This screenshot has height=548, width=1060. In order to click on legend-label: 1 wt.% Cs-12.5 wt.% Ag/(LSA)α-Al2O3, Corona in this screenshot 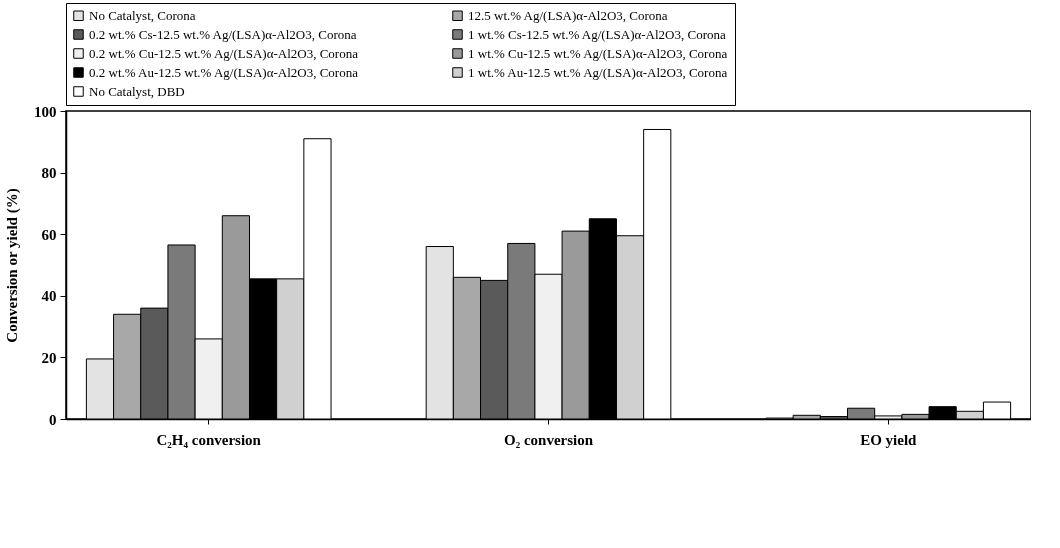, I will do `click(597, 34)`.